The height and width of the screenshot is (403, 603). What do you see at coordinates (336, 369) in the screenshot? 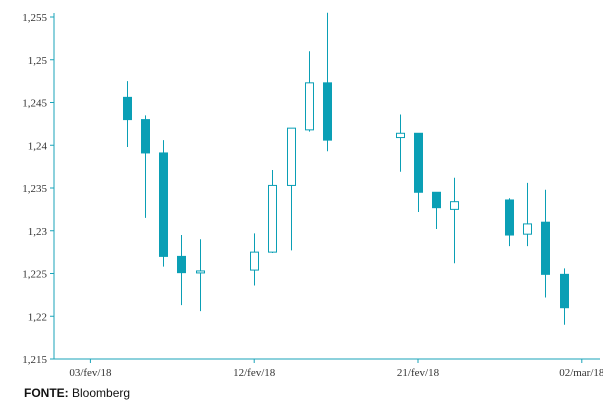
I see `x-axis-ticks: 03/fev/18 12/fev/18 21/fev/18 02/mar/18` at bounding box center [336, 369].